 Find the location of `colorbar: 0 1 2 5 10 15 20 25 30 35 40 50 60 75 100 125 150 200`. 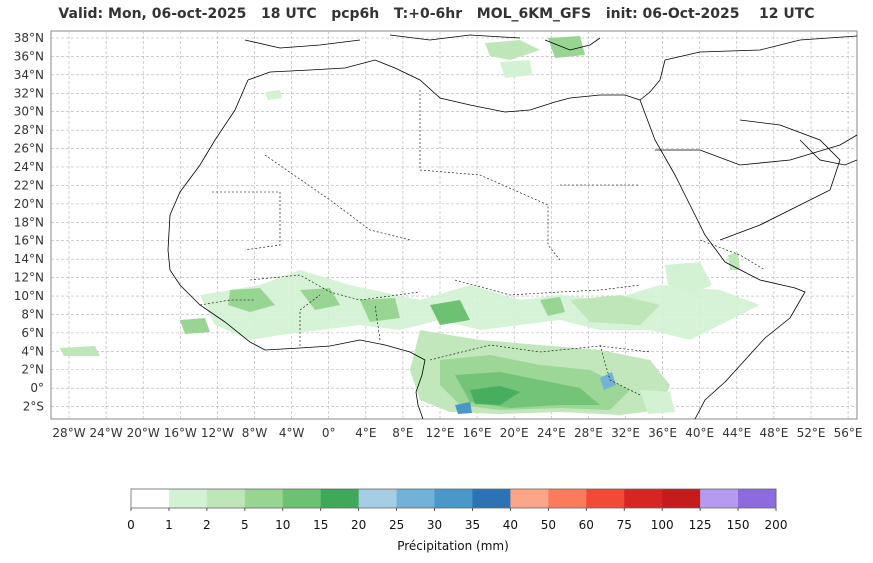

colorbar: 0 1 2 5 10 15 20 25 30 35 40 50 60 75 100 125 150 200 is located at coordinates (457, 510).